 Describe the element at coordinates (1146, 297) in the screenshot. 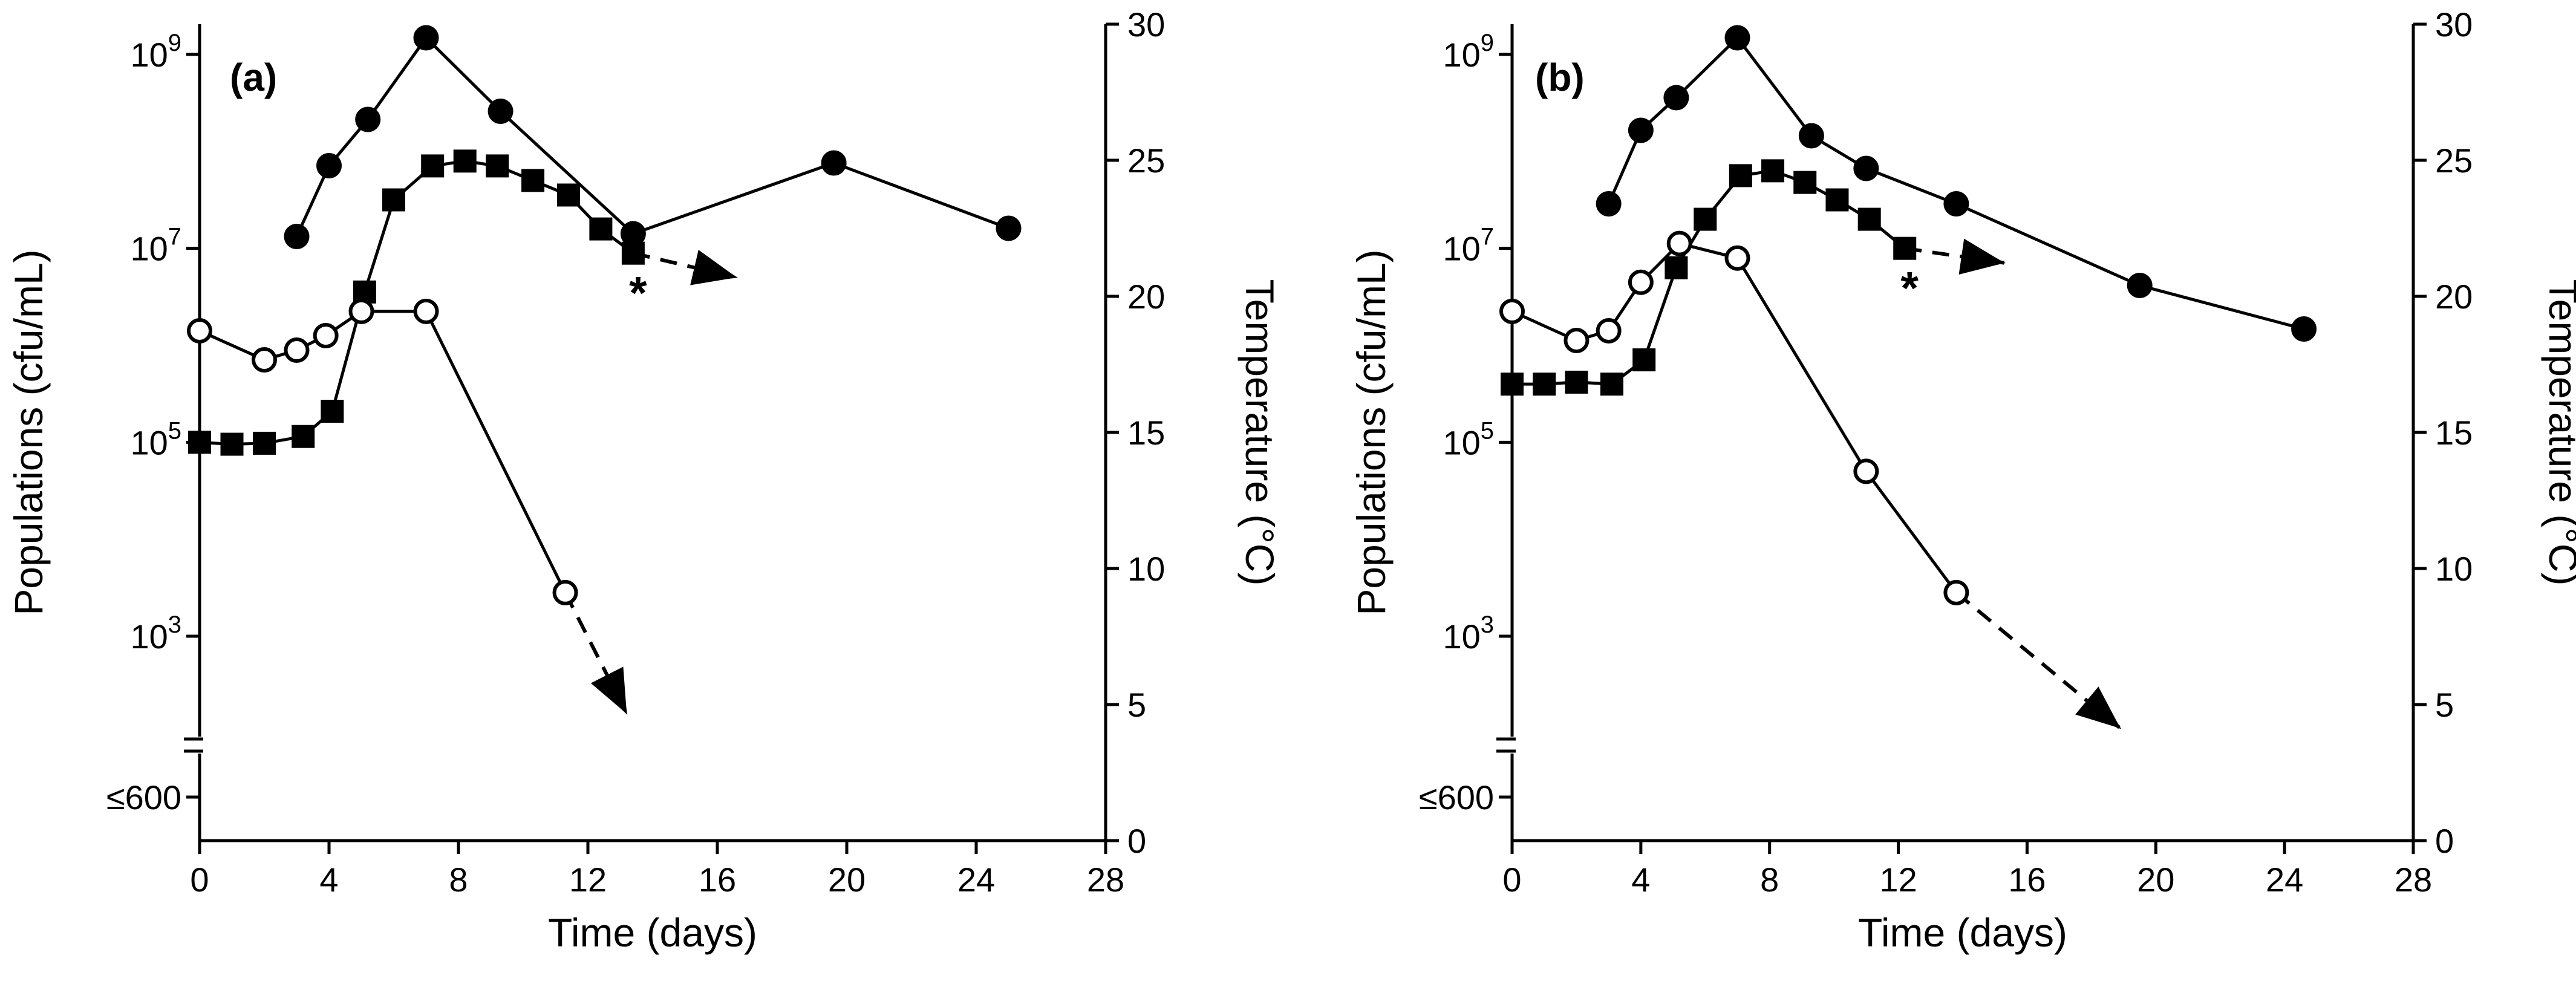

I see `y2-tick-label: 20` at that location.